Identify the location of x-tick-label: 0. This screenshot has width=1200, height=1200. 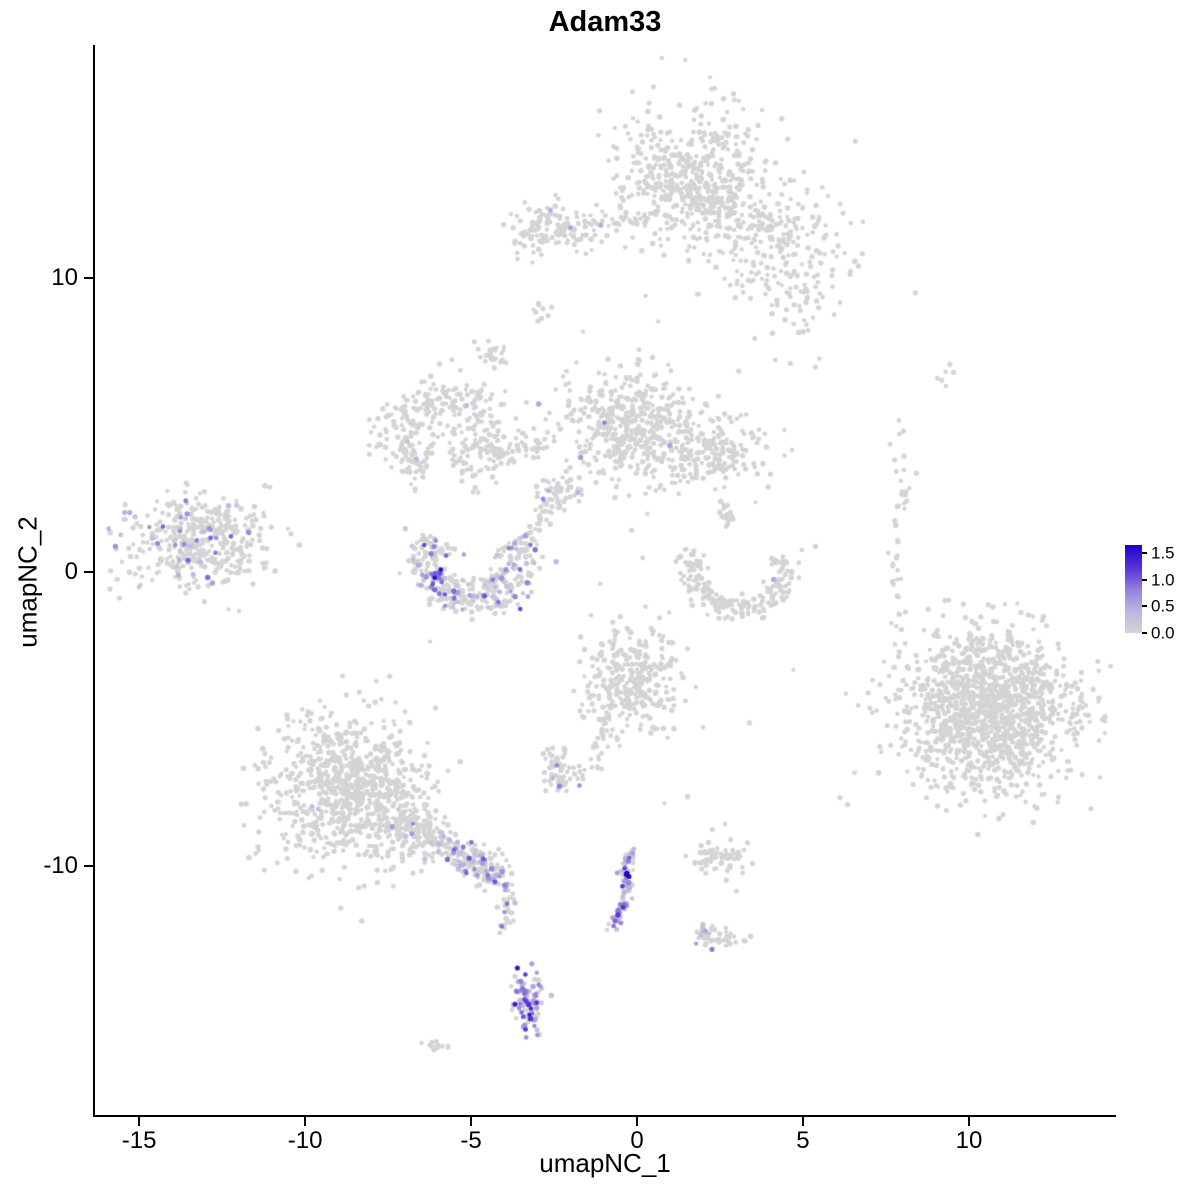
(637, 1140).